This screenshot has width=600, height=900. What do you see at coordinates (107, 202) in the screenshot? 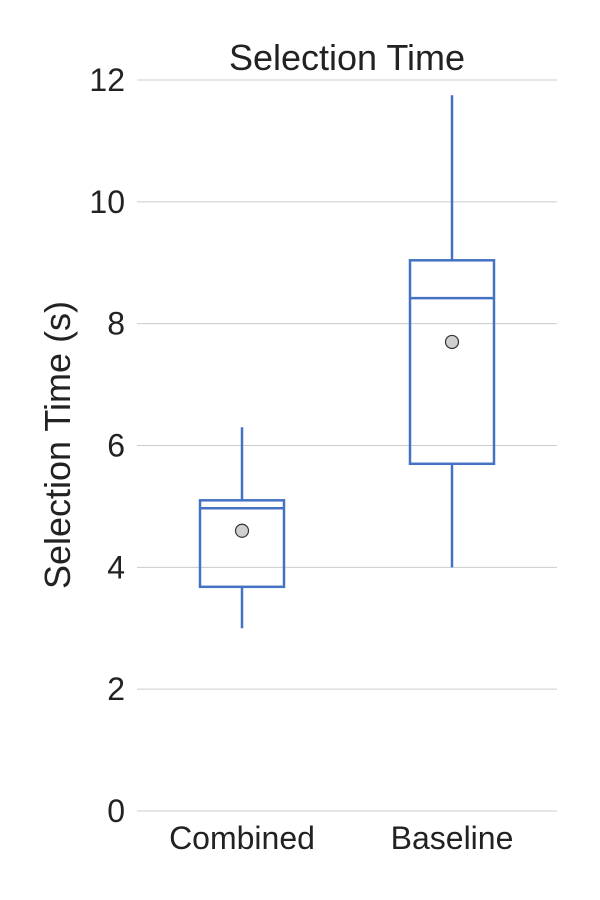
I see `y-tick-label: 10` at bounding box center [107, 202].